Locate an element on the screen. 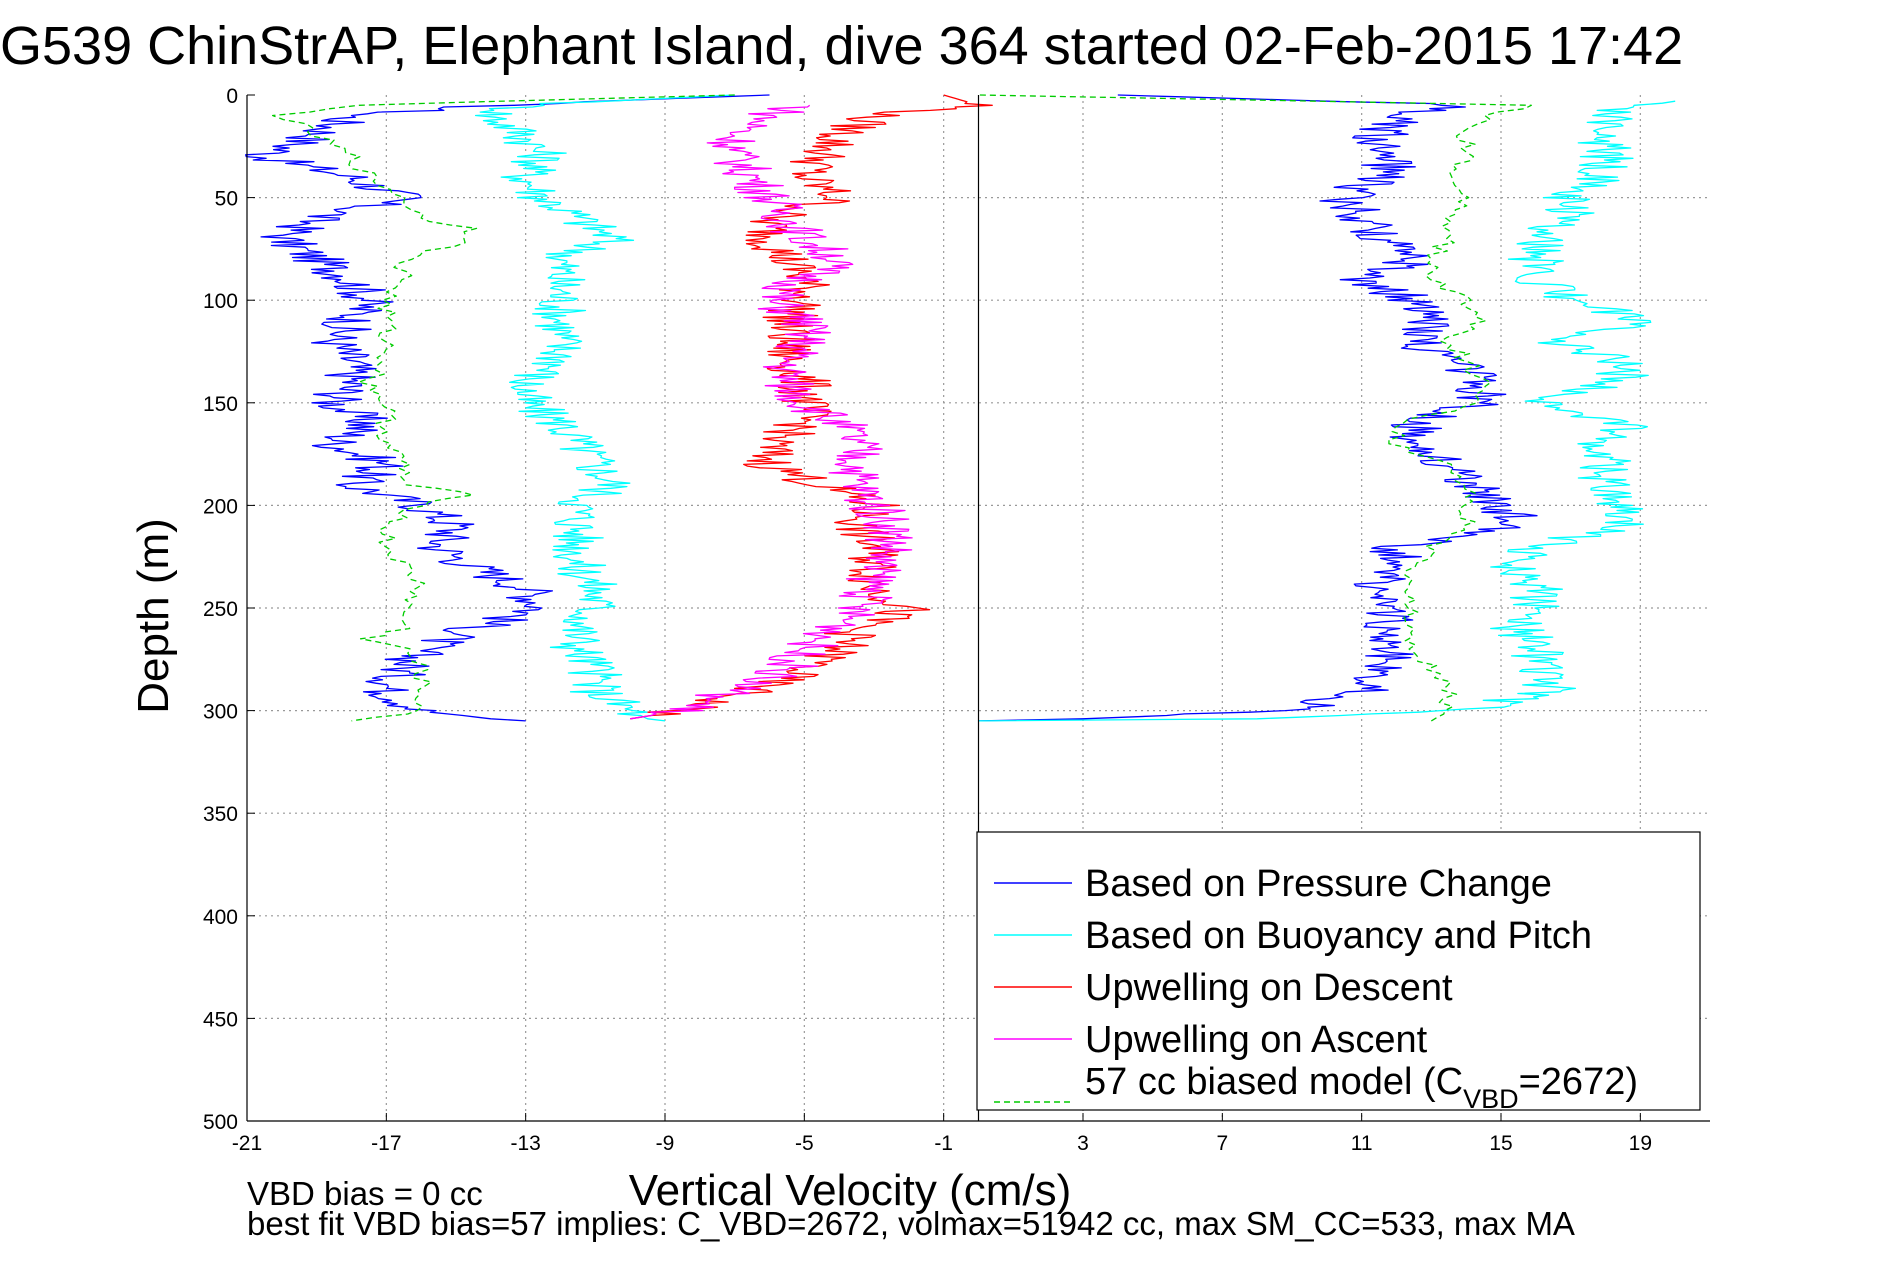 The image size is (1891, 1262). y-tick-label: 100 is located at coordinates (220, 301).